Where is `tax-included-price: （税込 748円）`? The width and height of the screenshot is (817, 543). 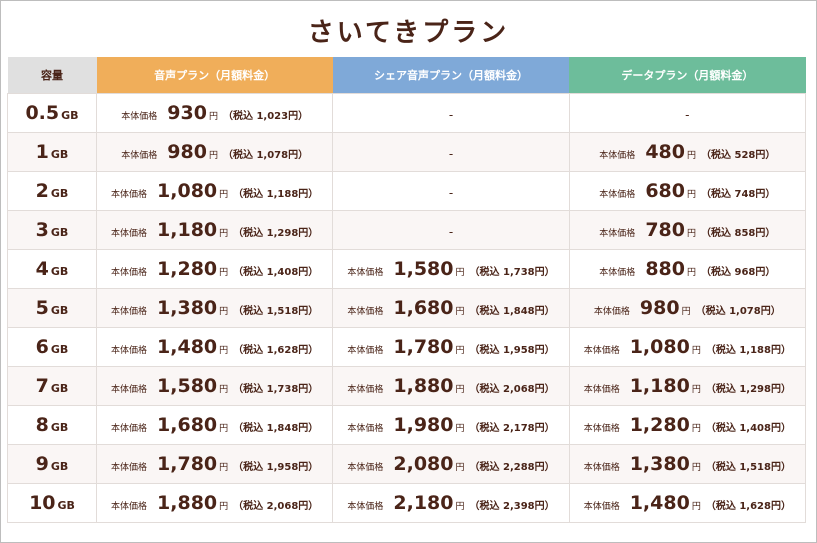 tax-included-price: （税込 748円） is located at coordinates (738, 194).